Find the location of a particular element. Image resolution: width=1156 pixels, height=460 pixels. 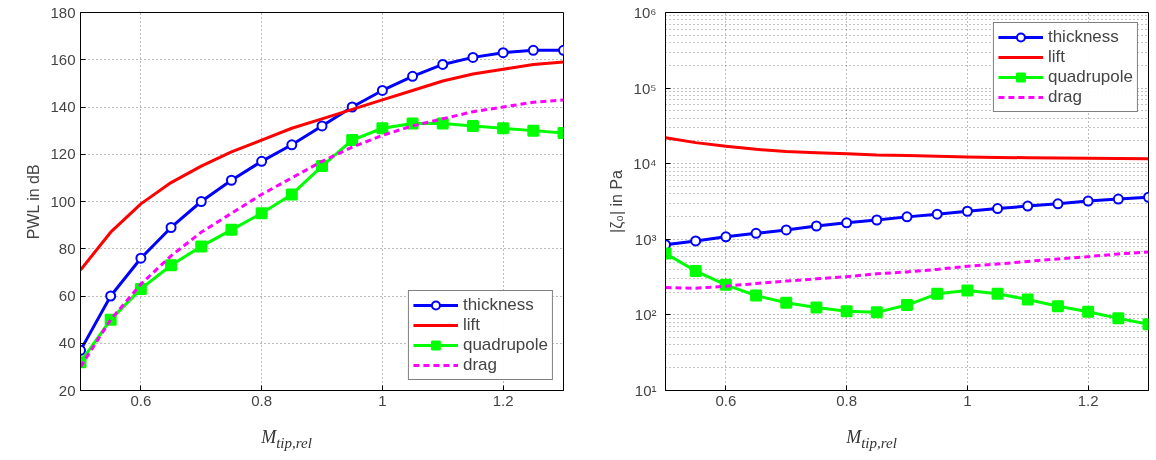

y-tick-label: 80 is located at coordinates (67, 248).